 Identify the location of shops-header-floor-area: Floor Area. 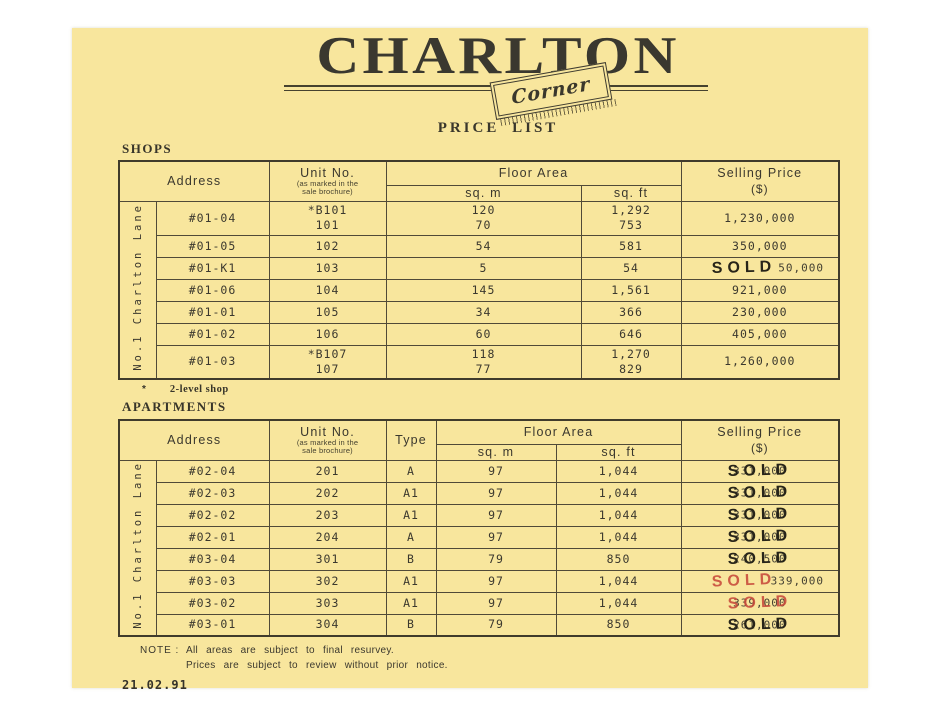
(533, 173).